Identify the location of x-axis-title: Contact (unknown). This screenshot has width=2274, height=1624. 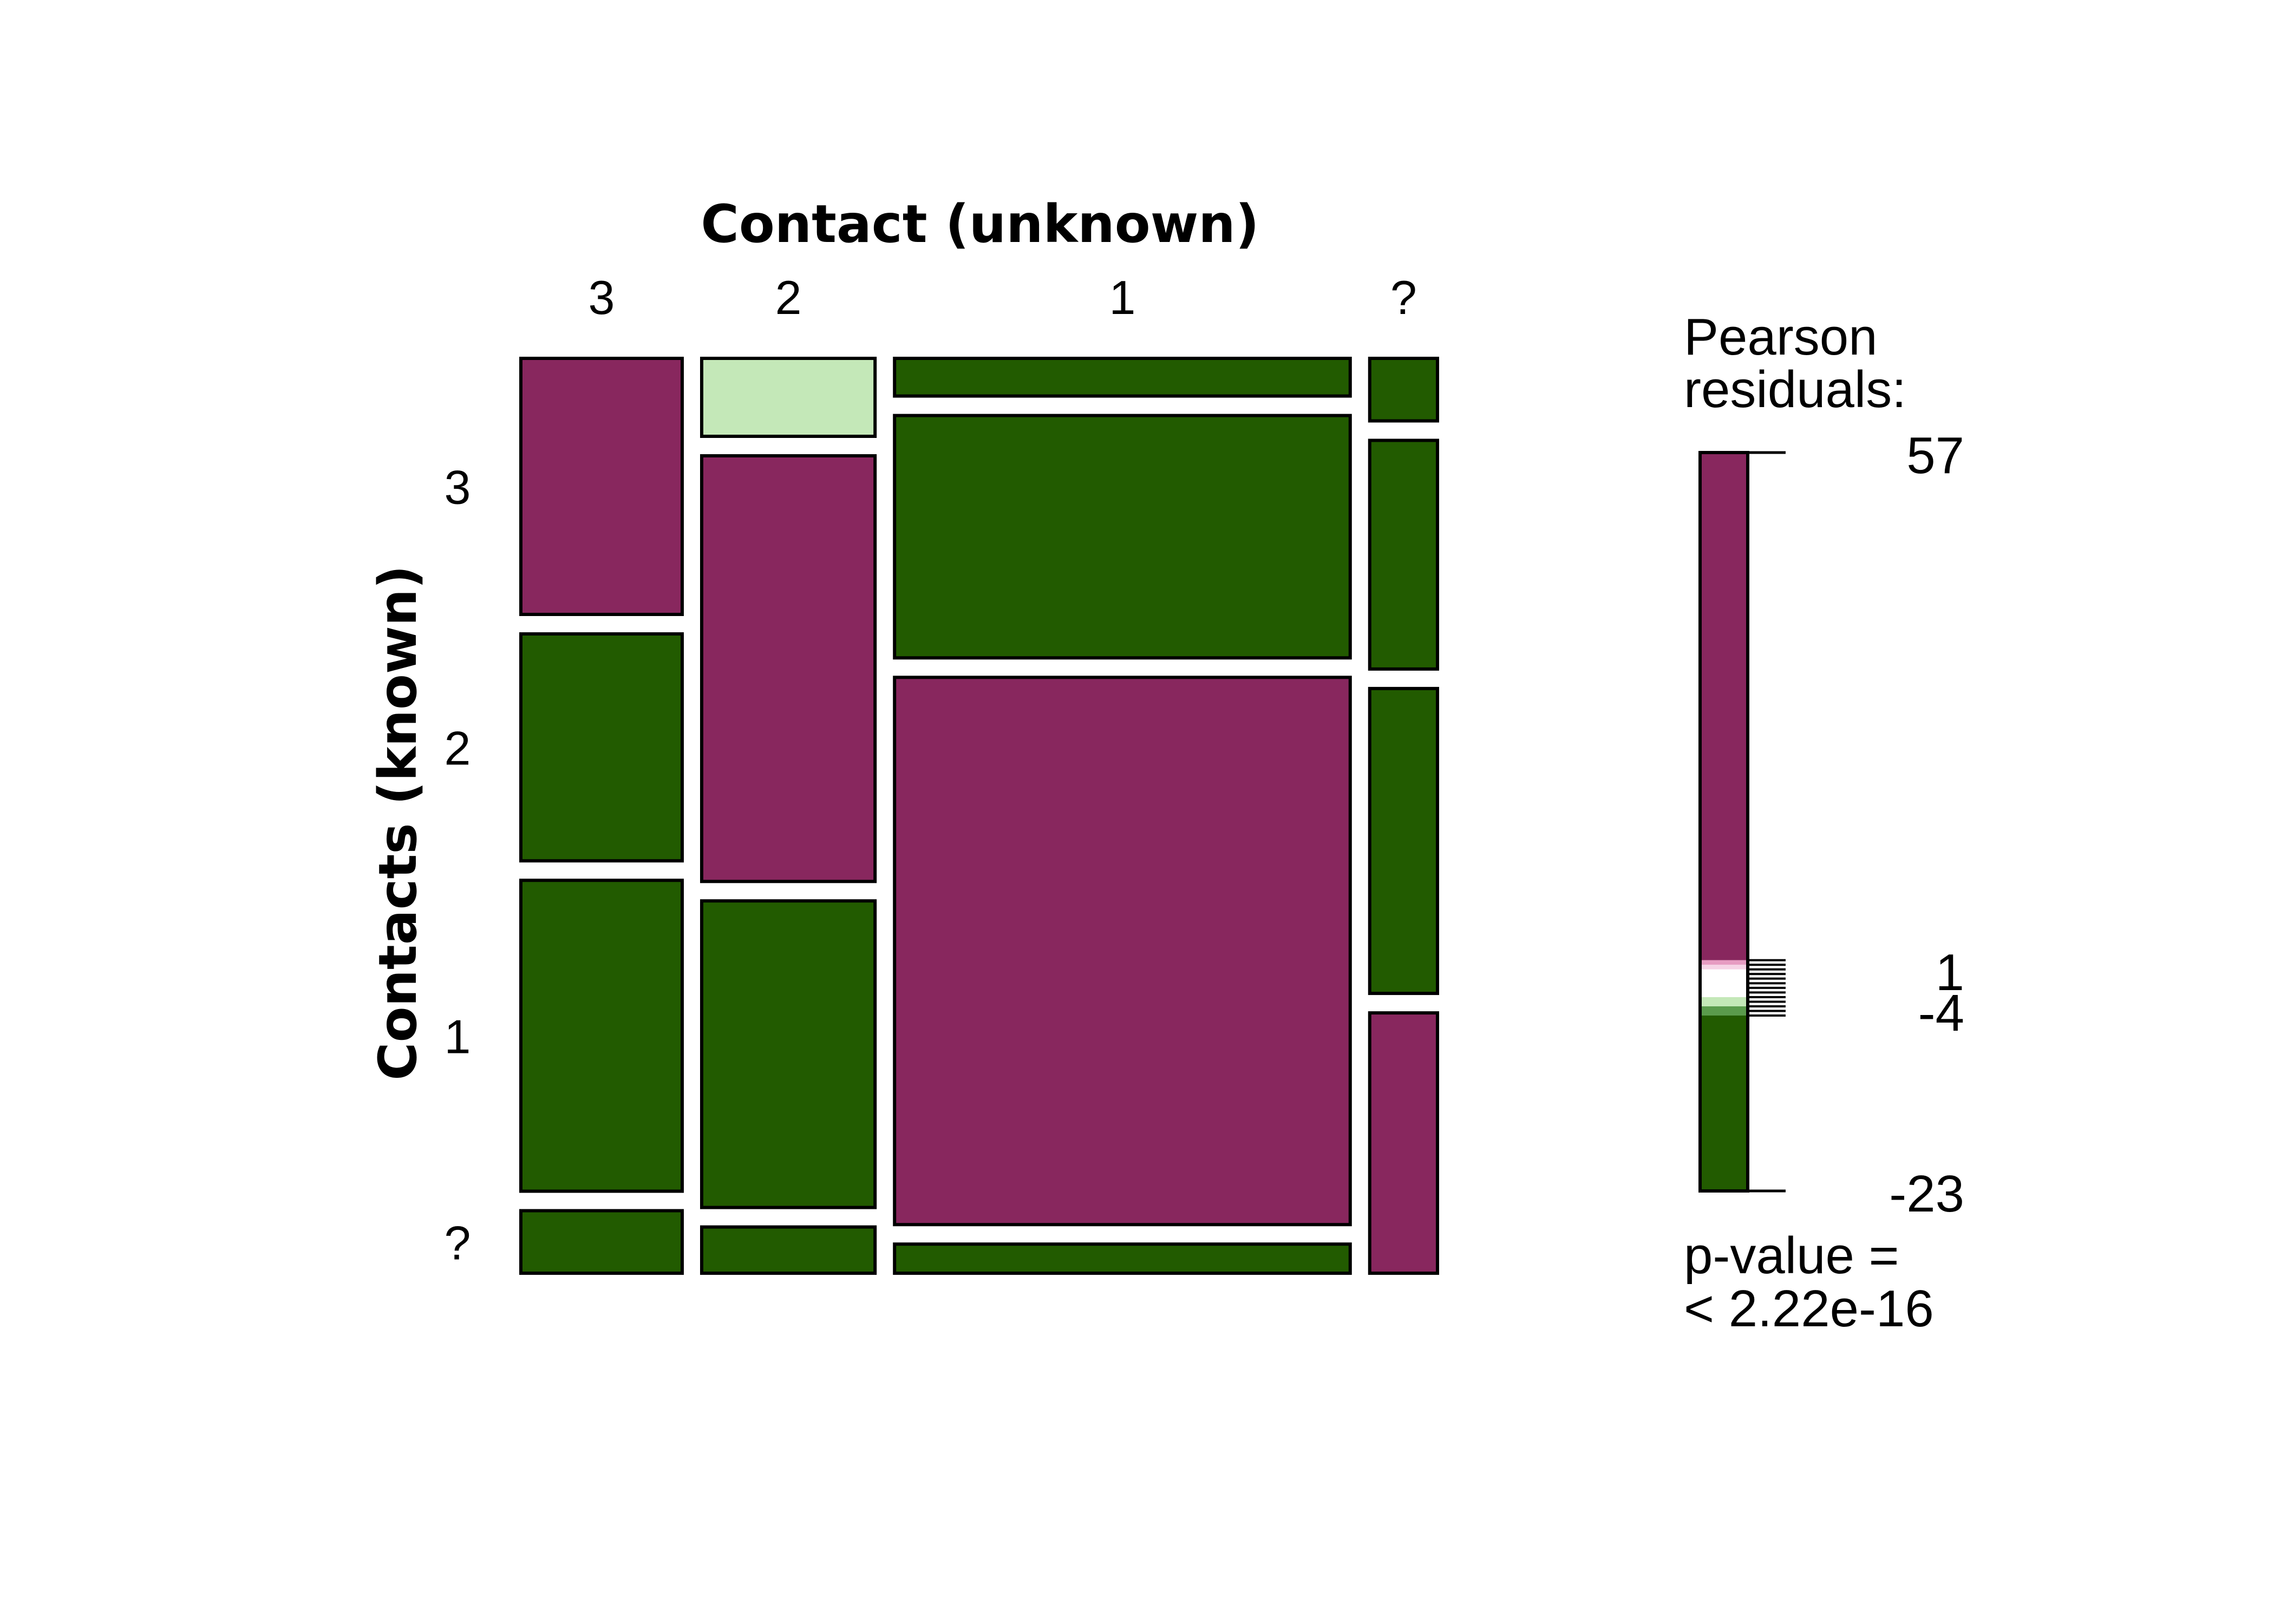
(980, 224).